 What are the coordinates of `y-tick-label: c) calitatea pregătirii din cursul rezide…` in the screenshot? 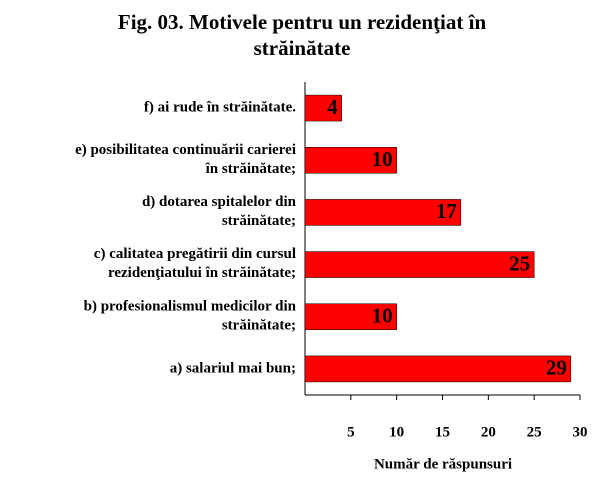 It's located at (195, 264).